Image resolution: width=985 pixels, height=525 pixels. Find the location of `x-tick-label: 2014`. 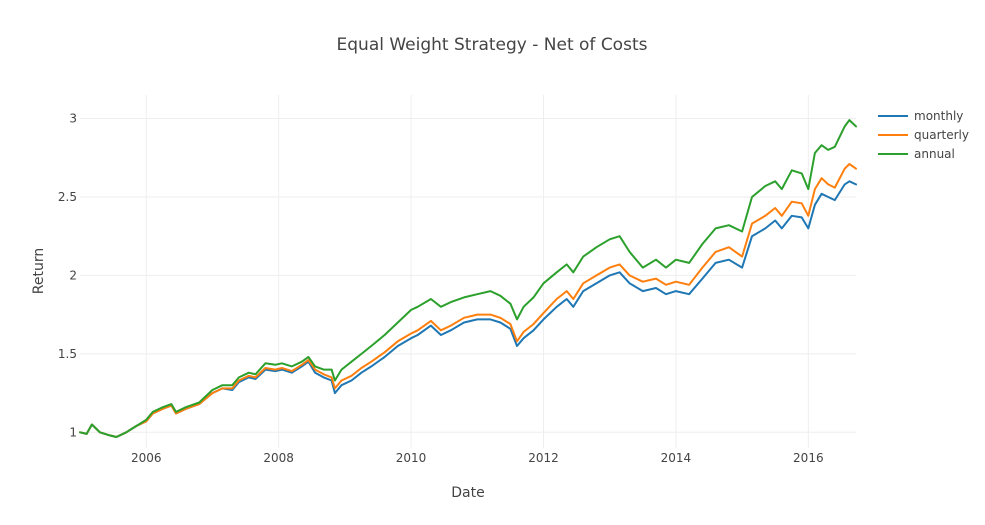

x-tick-label: 2014 is located at coordinates (676, 458).